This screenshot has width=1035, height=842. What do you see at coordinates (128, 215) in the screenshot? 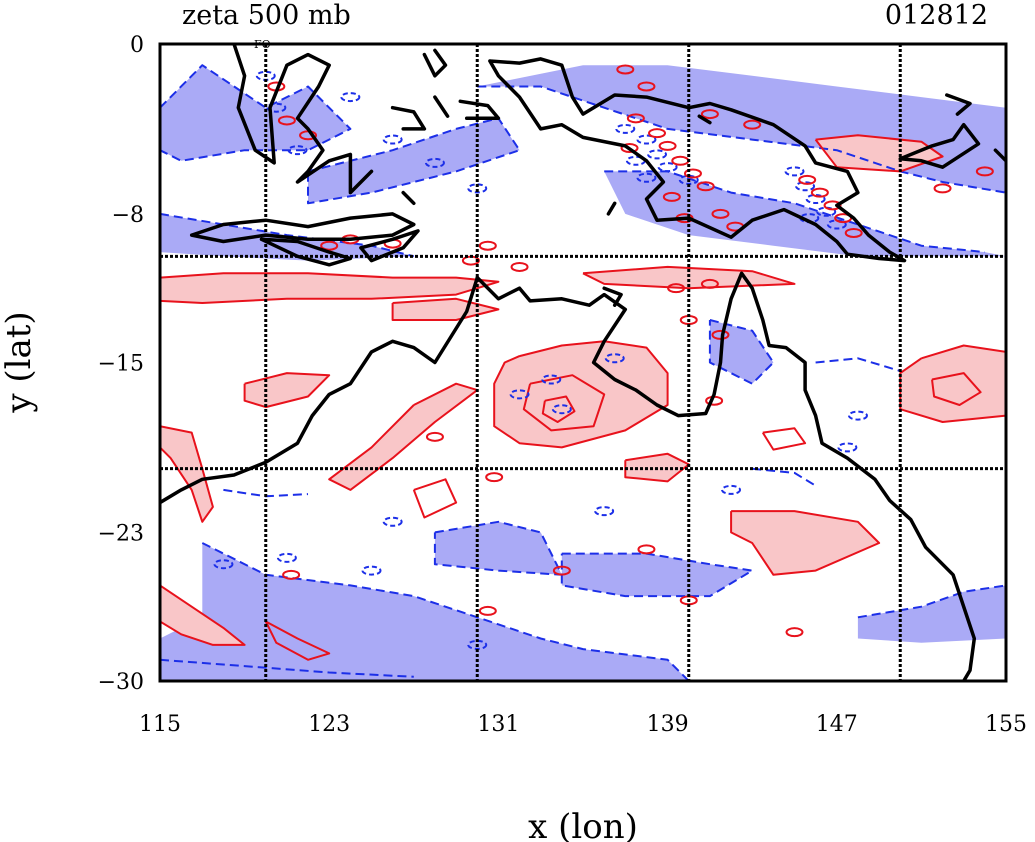
I see `y-tick-label: −8` at bounding box center [128, 215].